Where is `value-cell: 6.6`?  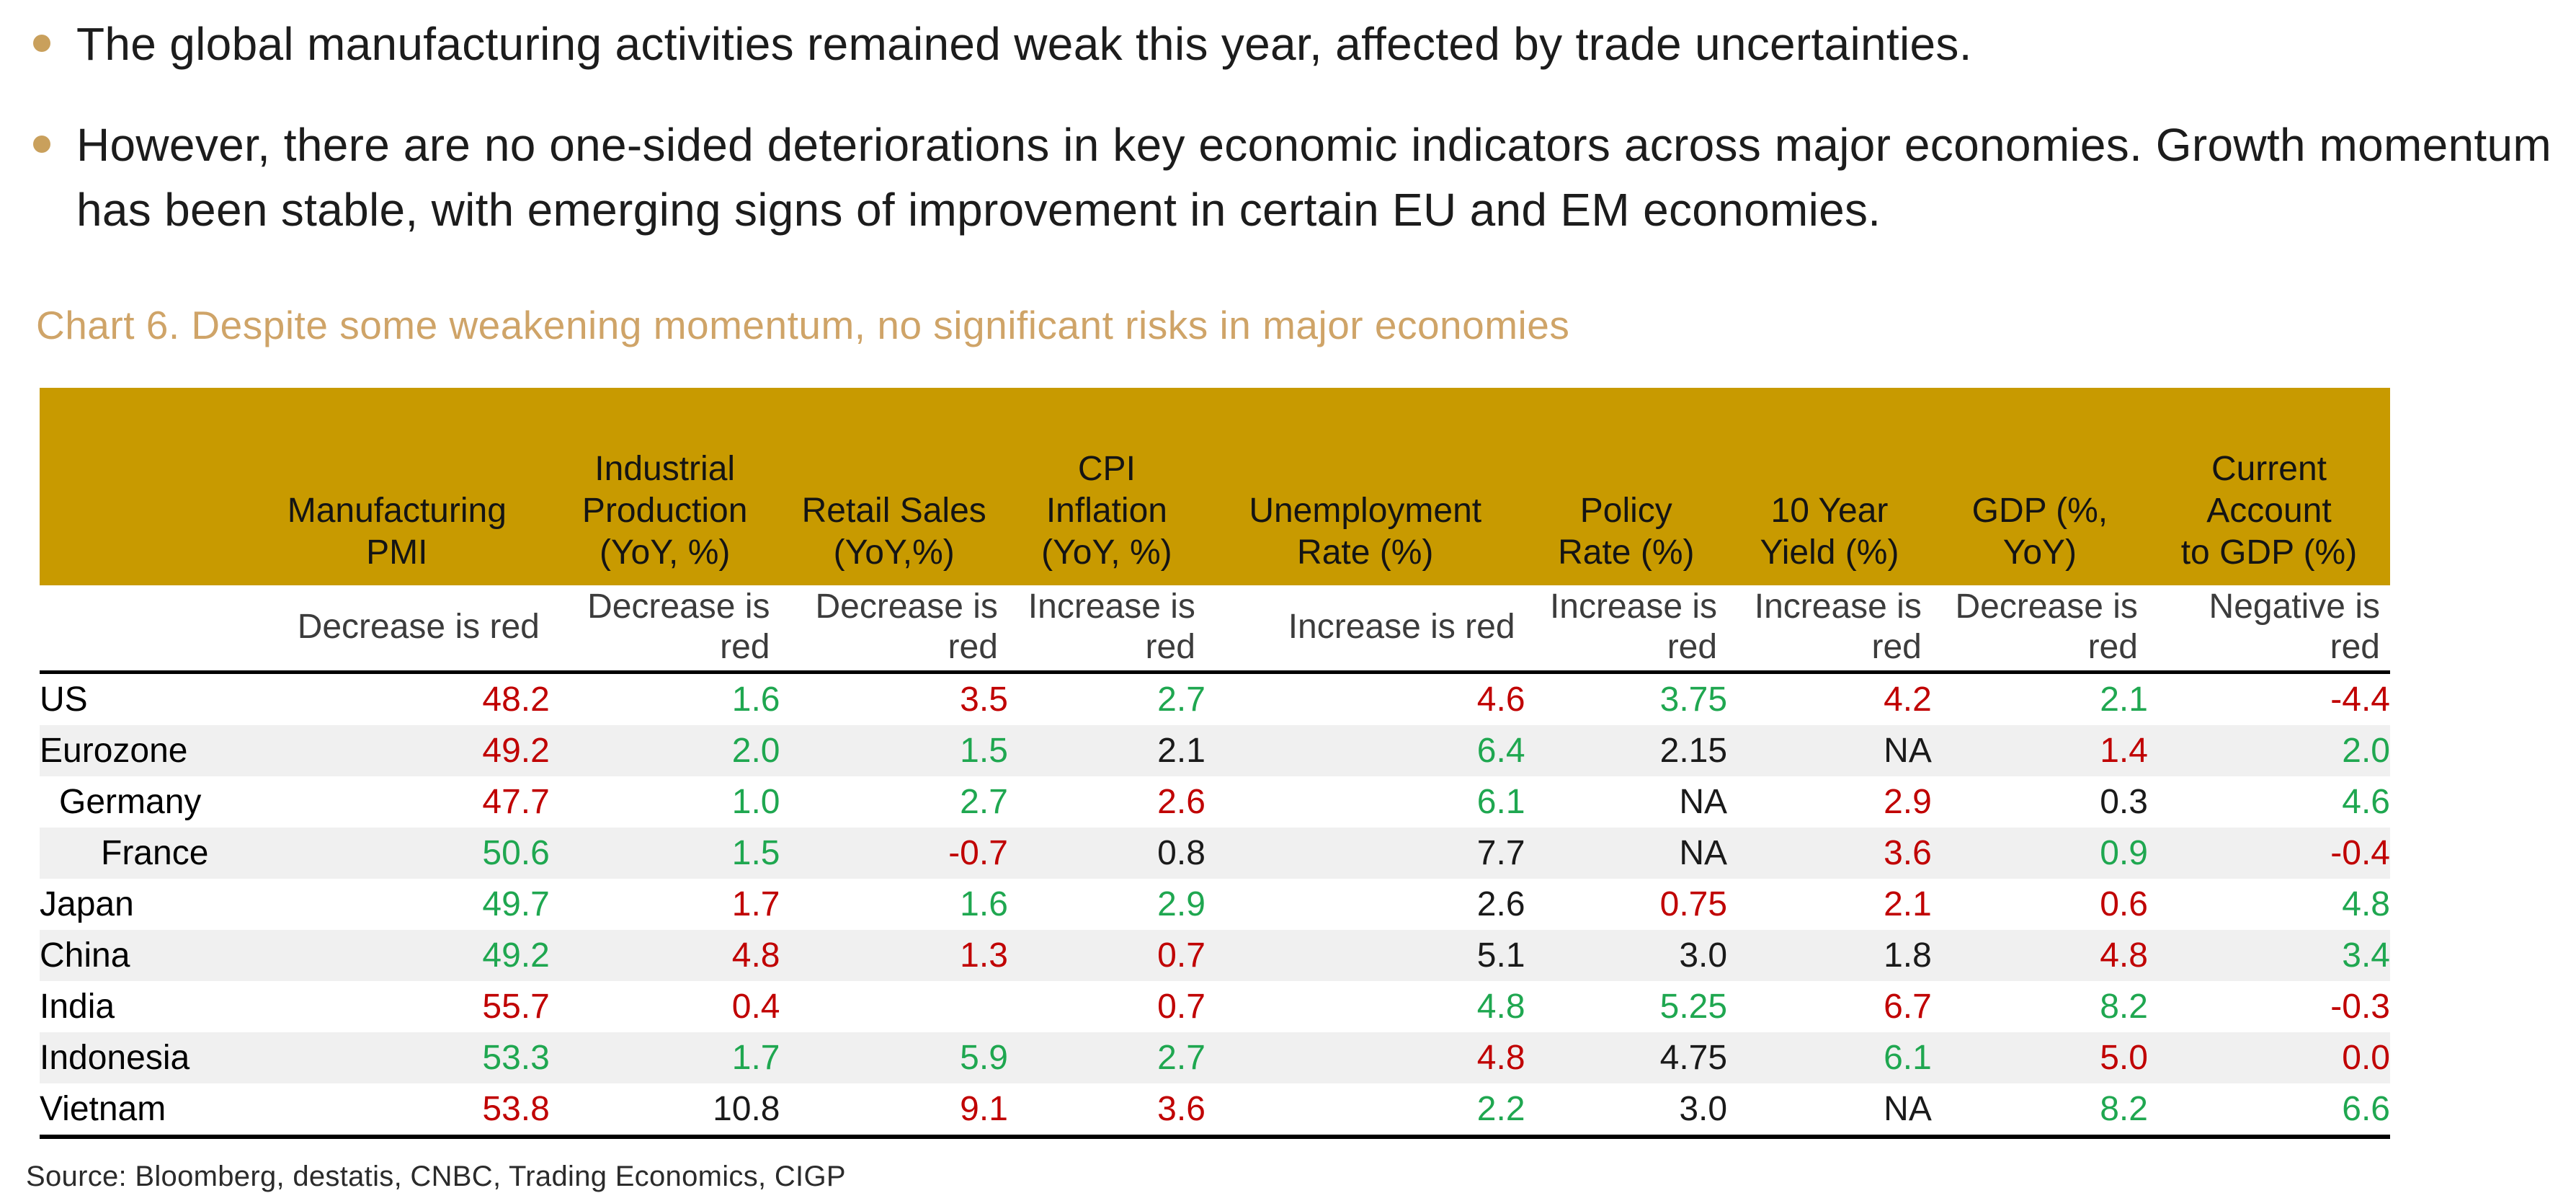 value-cell: 6.6 is located at coordinates (2268, 1111).